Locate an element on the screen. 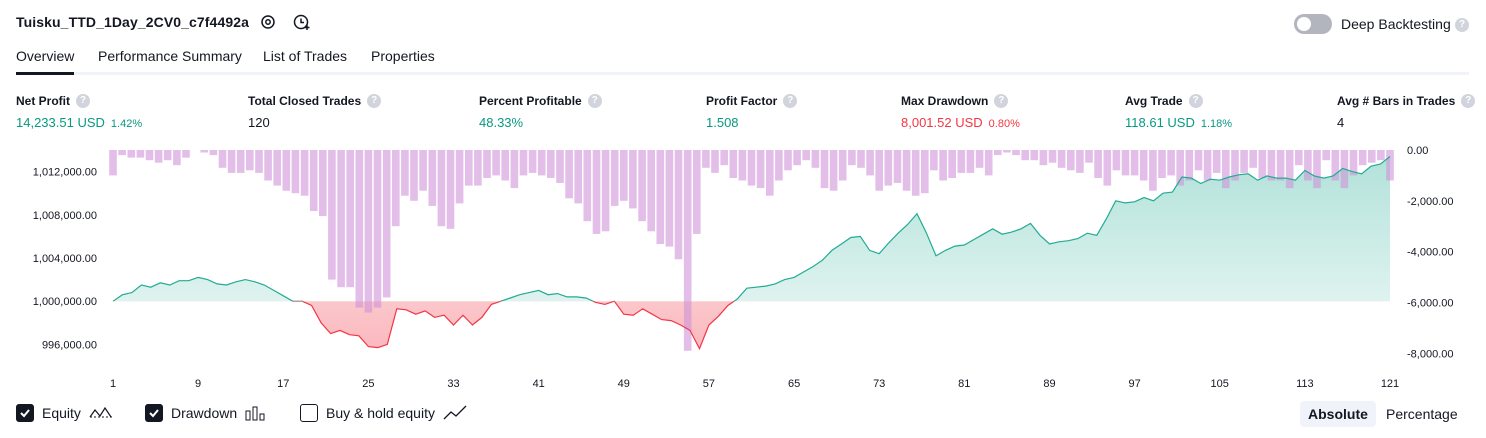  legend-buy-hold-equity: Buy & hold equity is located at coordinates (383, 413).